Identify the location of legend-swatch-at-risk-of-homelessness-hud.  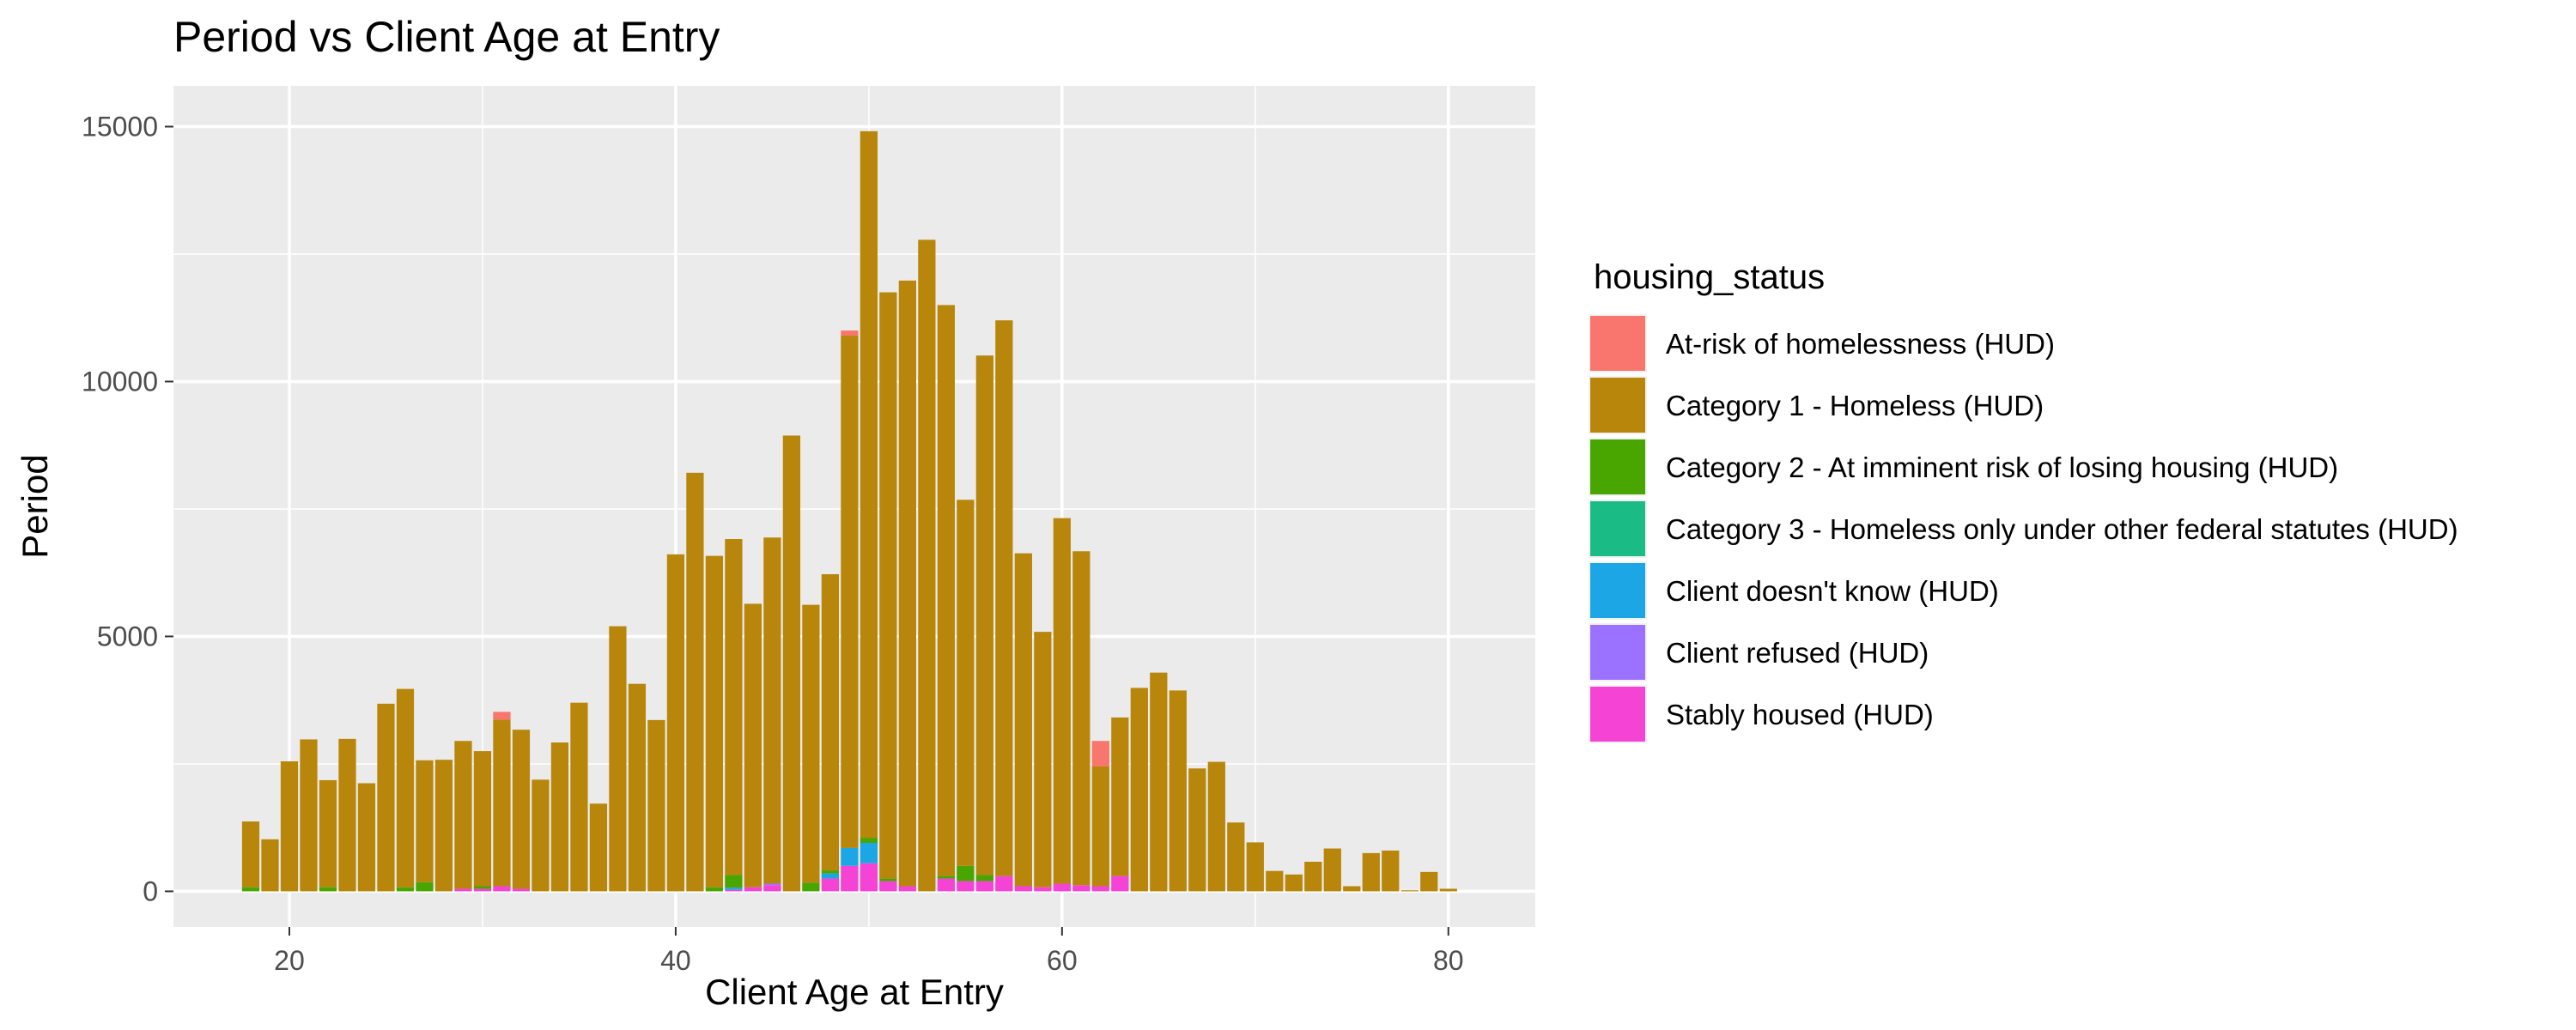
(1617, 343).